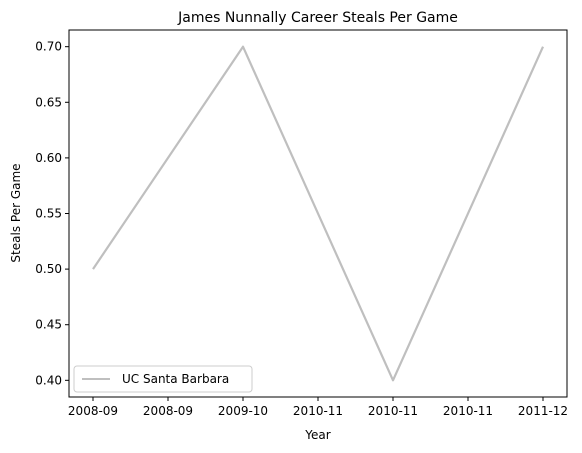 The width and height of the screenshot is (582, 453). What do you see at coordinates (317, 18) in the screenshot?
I see `chart-title: James Nunnally Career Steals Per Game` at bounding box center [317, 18].